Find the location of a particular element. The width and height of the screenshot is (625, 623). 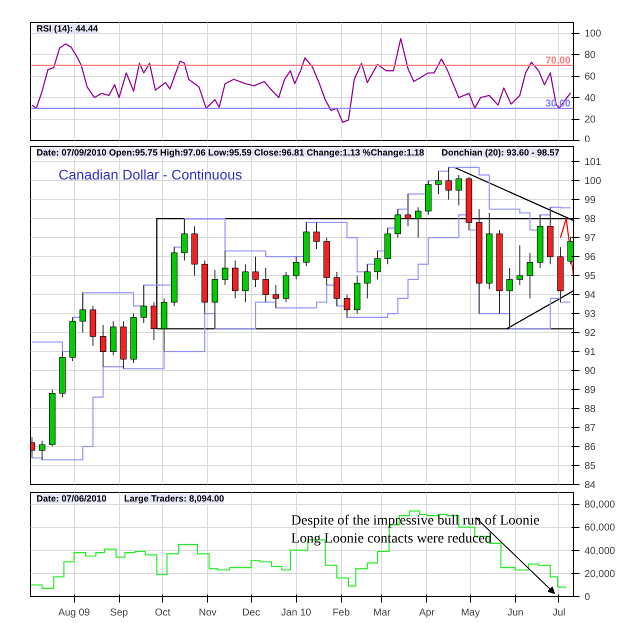

y-tick-label: 92 is located at coordinates (590, 334).